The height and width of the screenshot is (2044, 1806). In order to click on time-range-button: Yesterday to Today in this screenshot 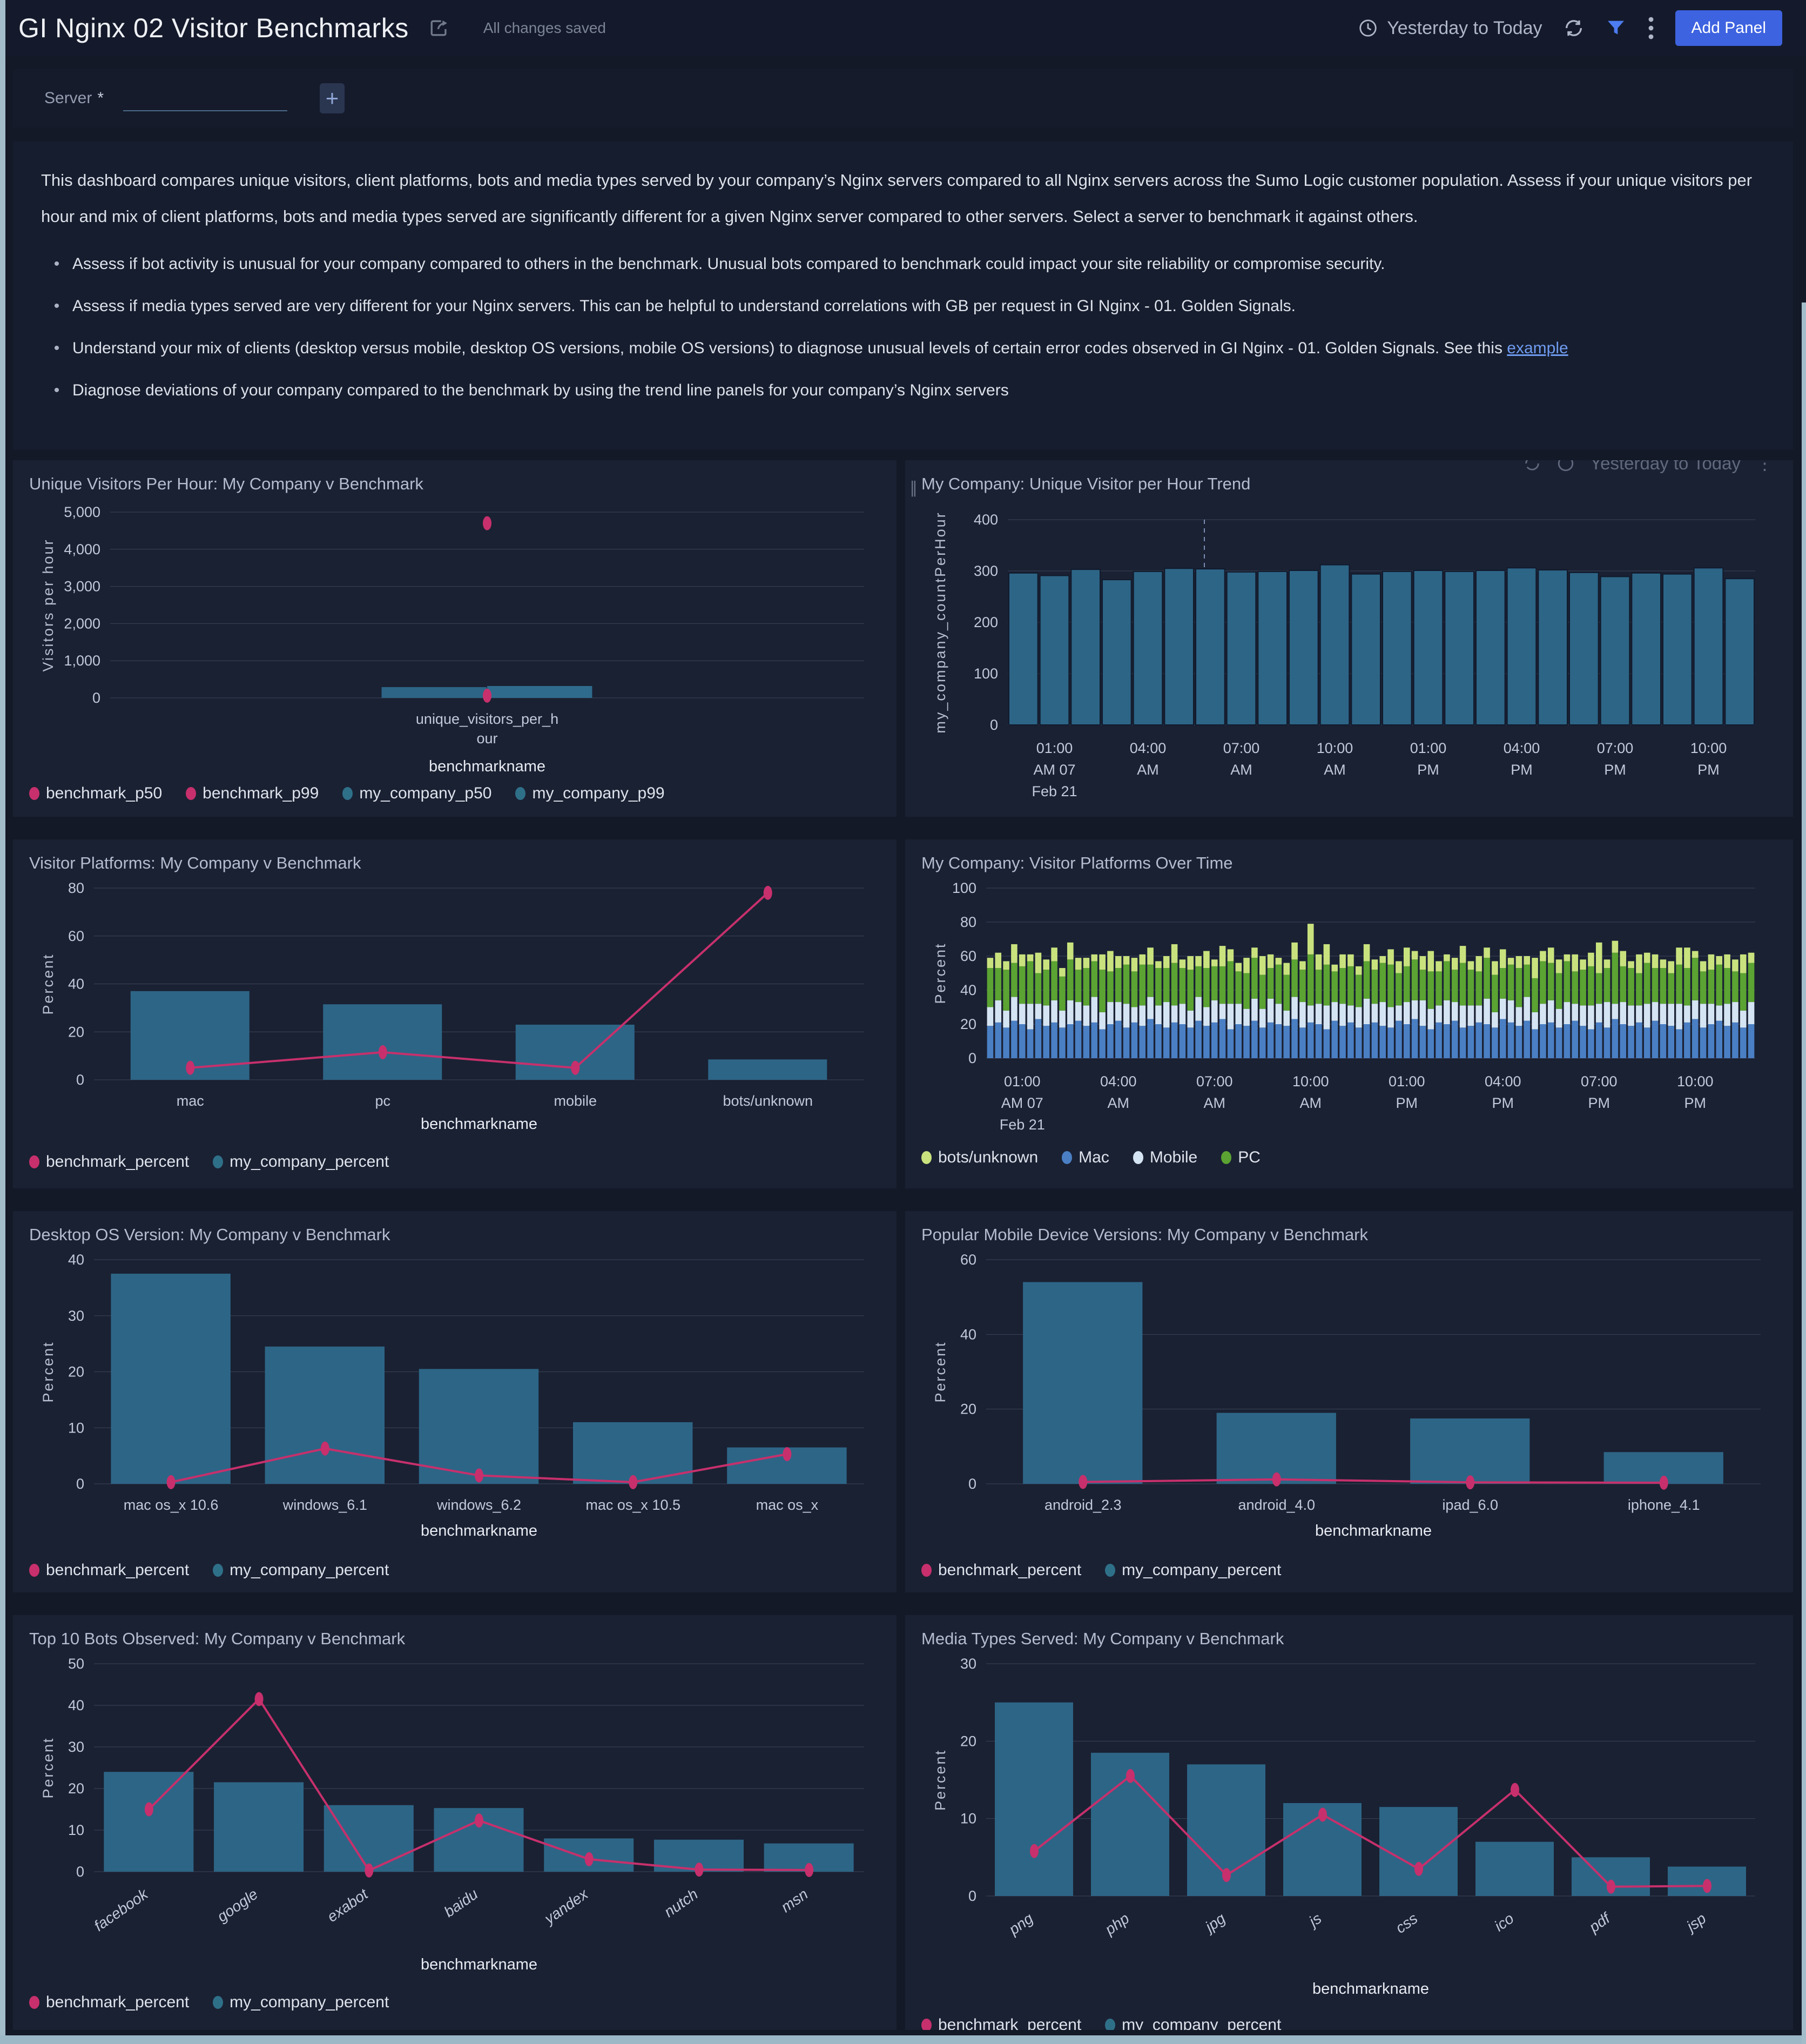, I will do `click(1450, 28)`.